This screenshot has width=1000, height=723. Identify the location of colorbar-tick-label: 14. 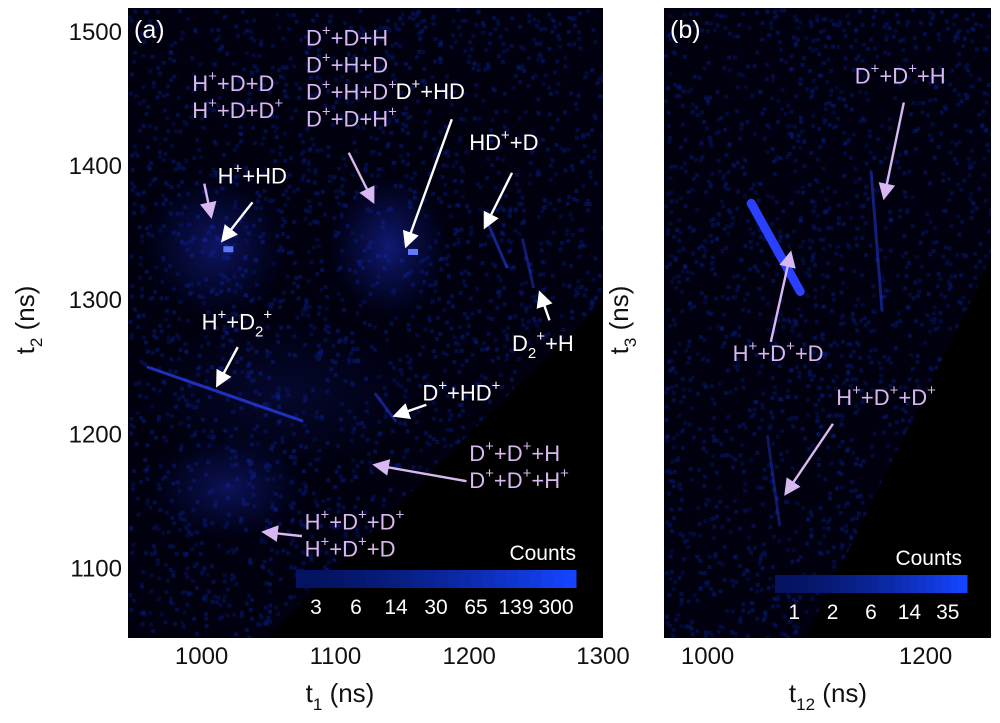
(910, 612).